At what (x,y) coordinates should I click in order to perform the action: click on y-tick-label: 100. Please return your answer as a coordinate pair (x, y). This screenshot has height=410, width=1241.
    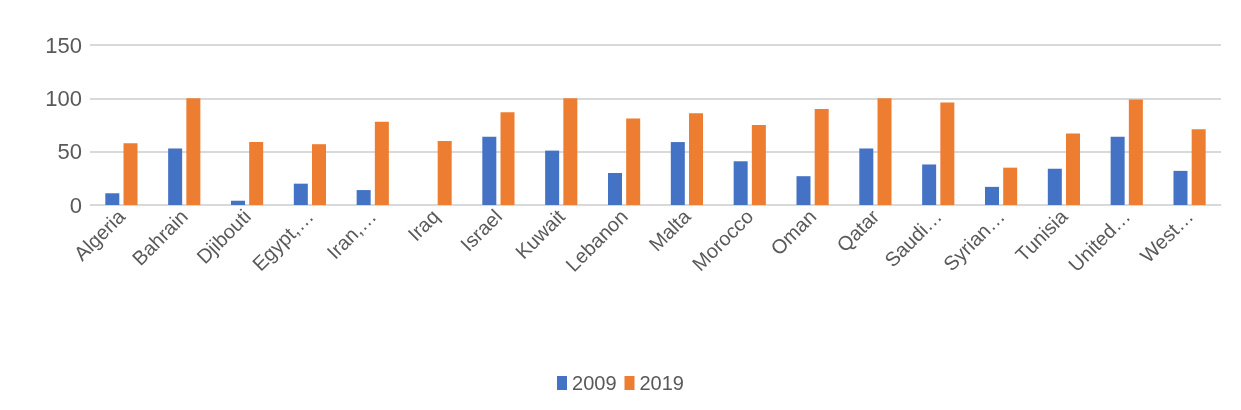
    Looking at the image, I should click on (63, 98).